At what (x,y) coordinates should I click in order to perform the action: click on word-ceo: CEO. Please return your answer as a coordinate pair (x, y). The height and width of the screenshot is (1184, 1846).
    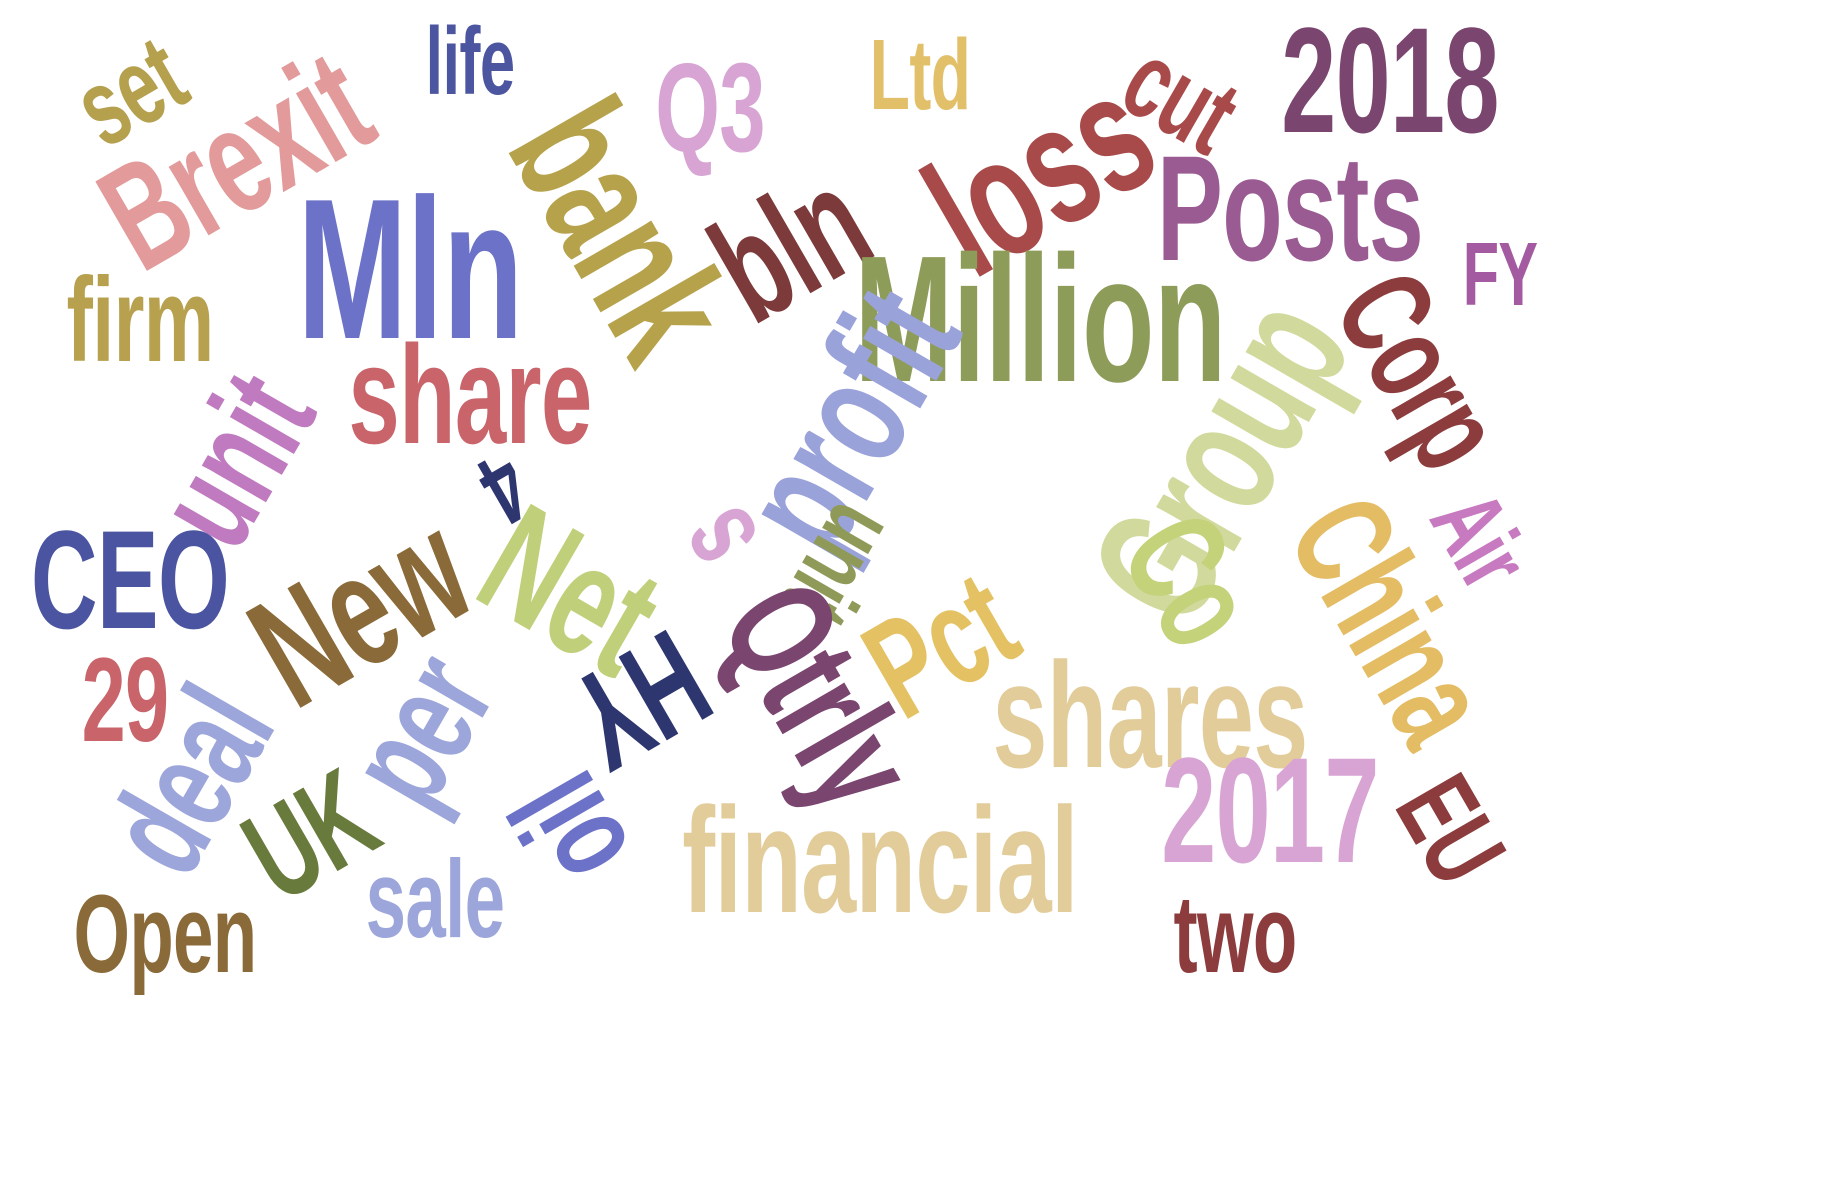
    Looking at the image, I should click on (130, 579).